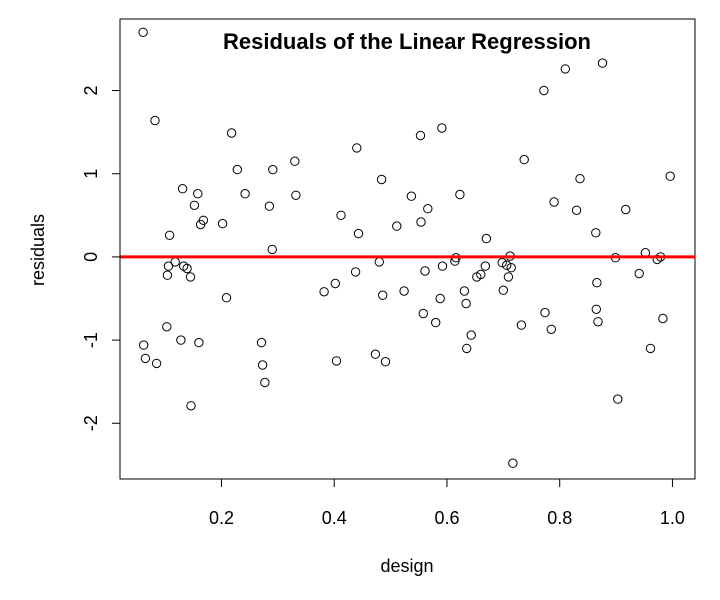 The image size is (720, 600). What do you see at coordinates (559, 518) in the screenshot?
I see `x-tick-label: 0.8` at bounding box center [559, 518].